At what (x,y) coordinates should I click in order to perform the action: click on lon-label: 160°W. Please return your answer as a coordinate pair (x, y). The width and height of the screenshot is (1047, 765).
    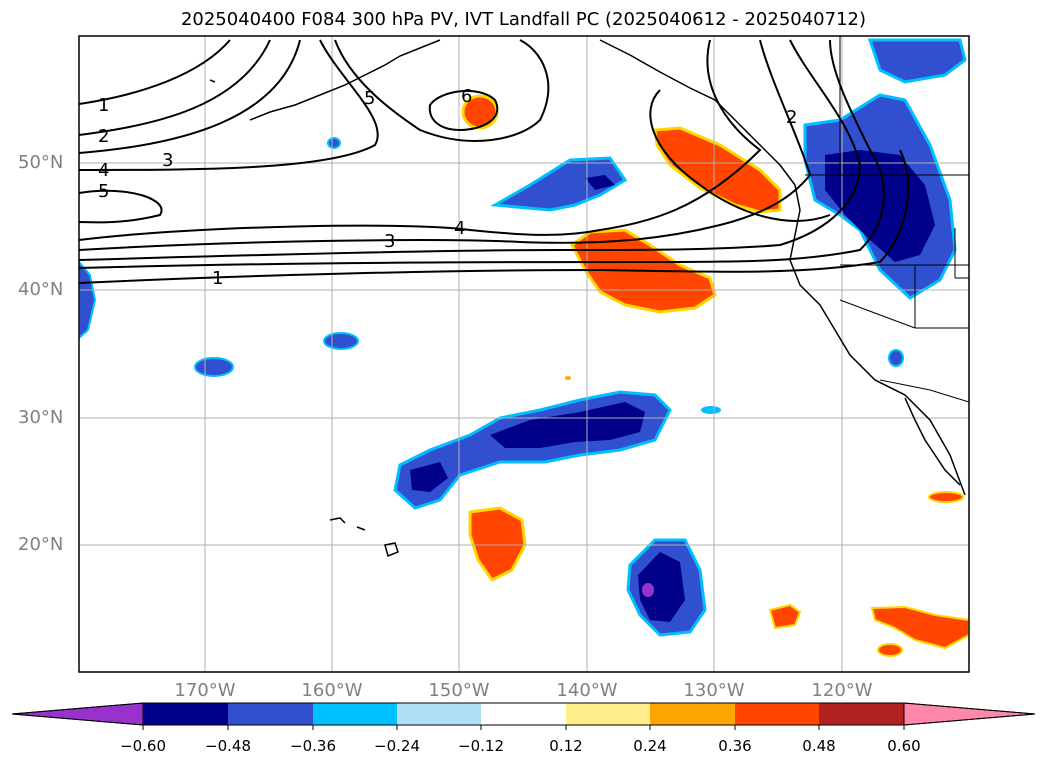
    Looking at the image, I should click on (332, 690).